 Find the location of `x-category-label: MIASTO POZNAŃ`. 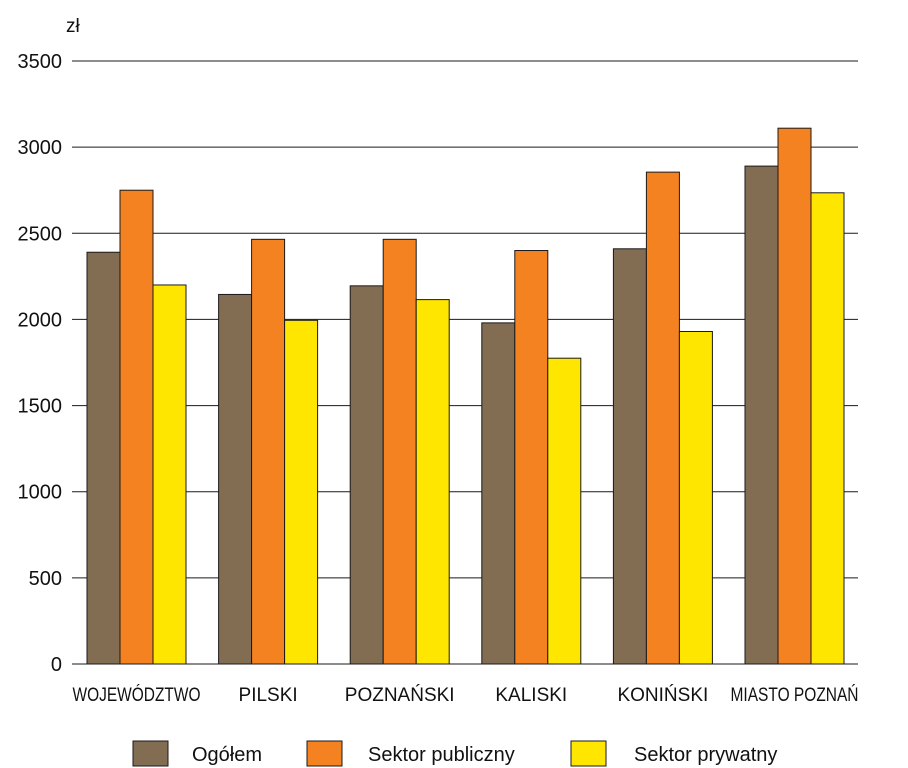

x-category-label: MIASTO POZNAŃ is located at coordinates (795, 695).